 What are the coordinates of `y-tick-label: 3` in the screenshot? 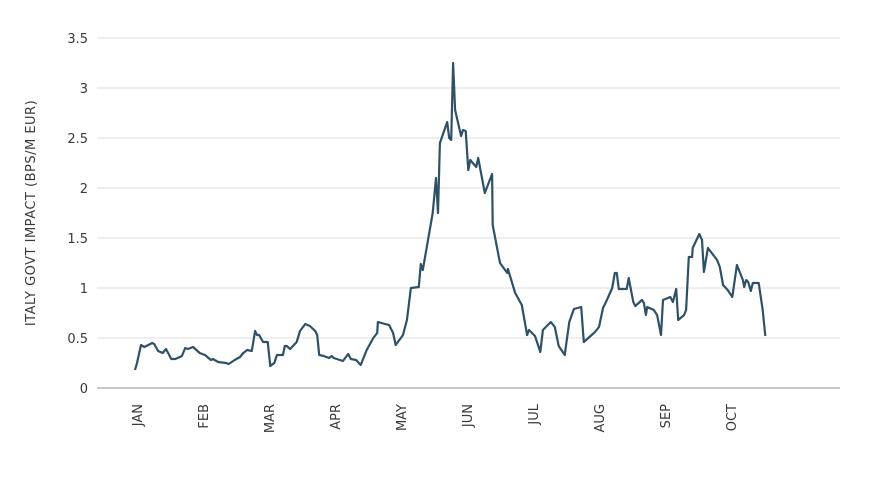 It's located at (84, 89).